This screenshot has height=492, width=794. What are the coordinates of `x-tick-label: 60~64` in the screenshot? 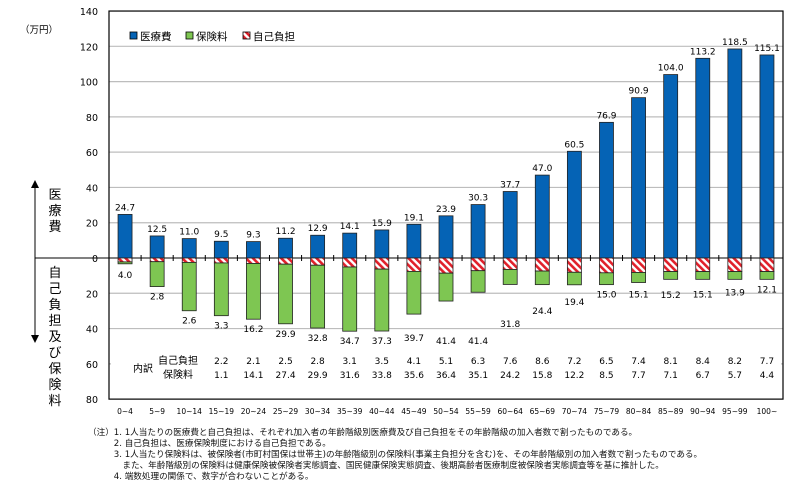 It's located at (511, 411).